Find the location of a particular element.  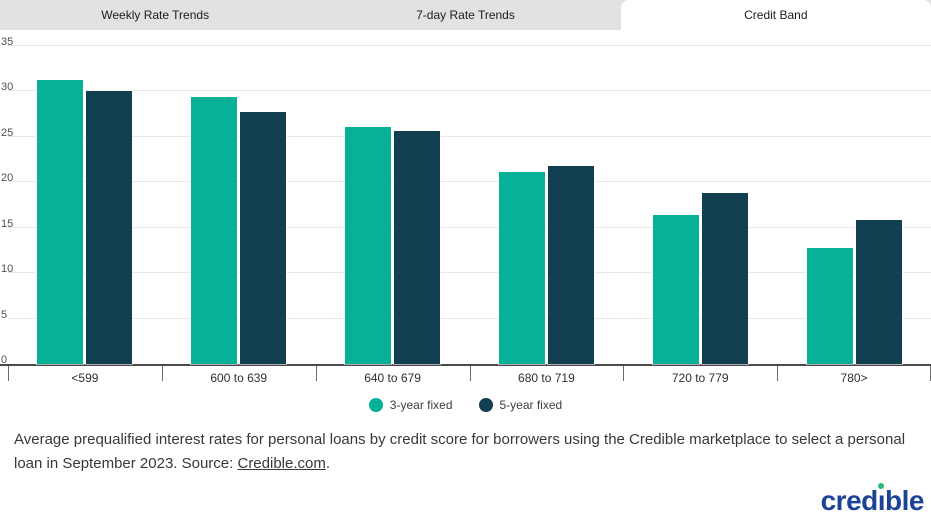

credible-com-link: Credible.com is located at coordinates (281, 463).